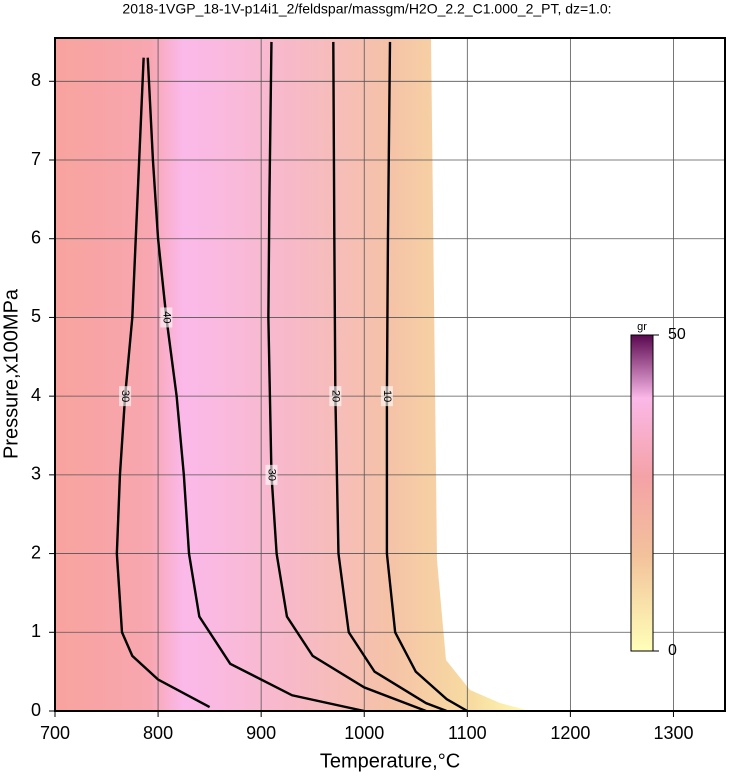 This screenshot has width=734, height=776. I want to click on contour-label: 40, so click(166, 317).